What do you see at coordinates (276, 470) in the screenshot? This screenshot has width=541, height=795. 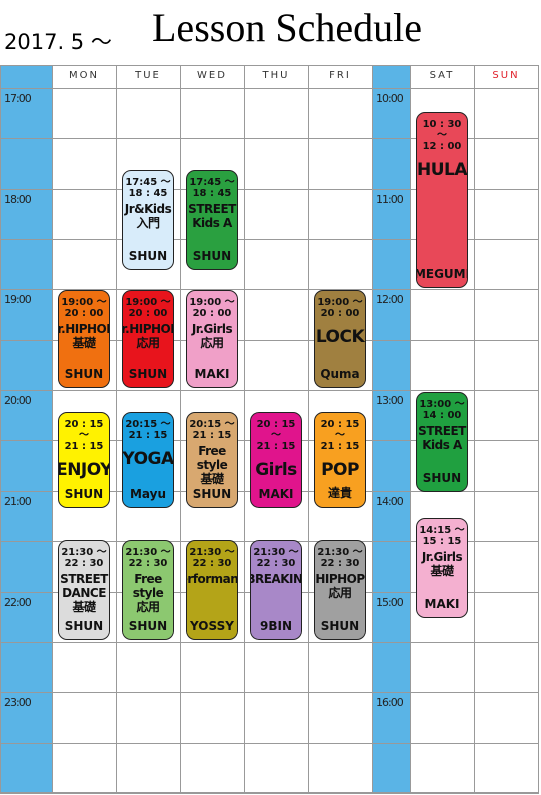 I see `name-line: Girls` at bounding box center [276, 470].